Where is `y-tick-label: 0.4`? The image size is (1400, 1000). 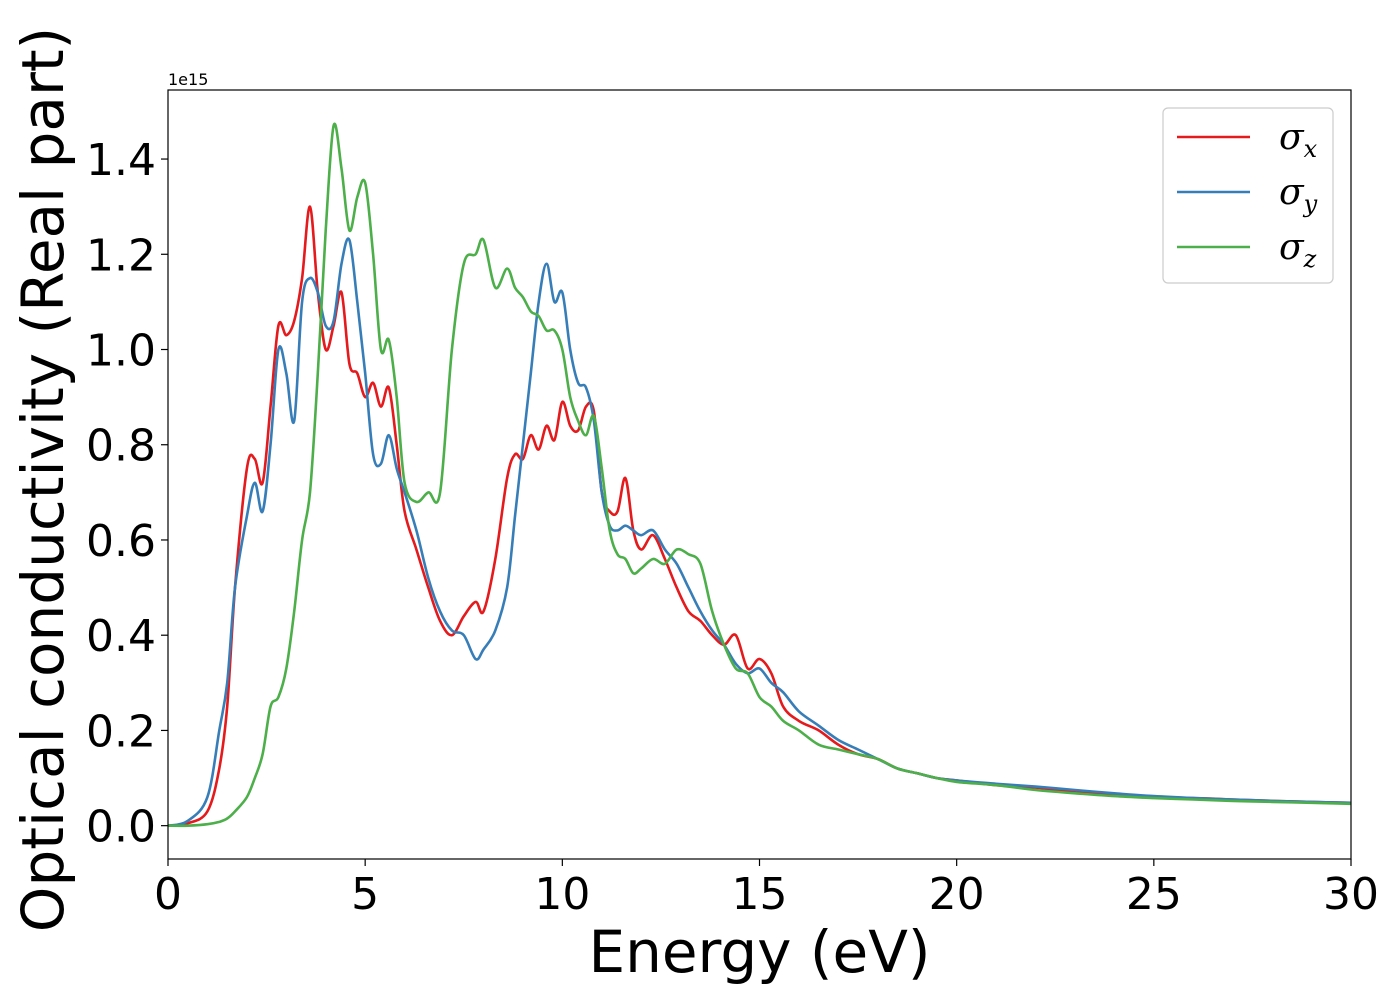 y-tick-label: 0.4 is located at coordinates (121, 636).